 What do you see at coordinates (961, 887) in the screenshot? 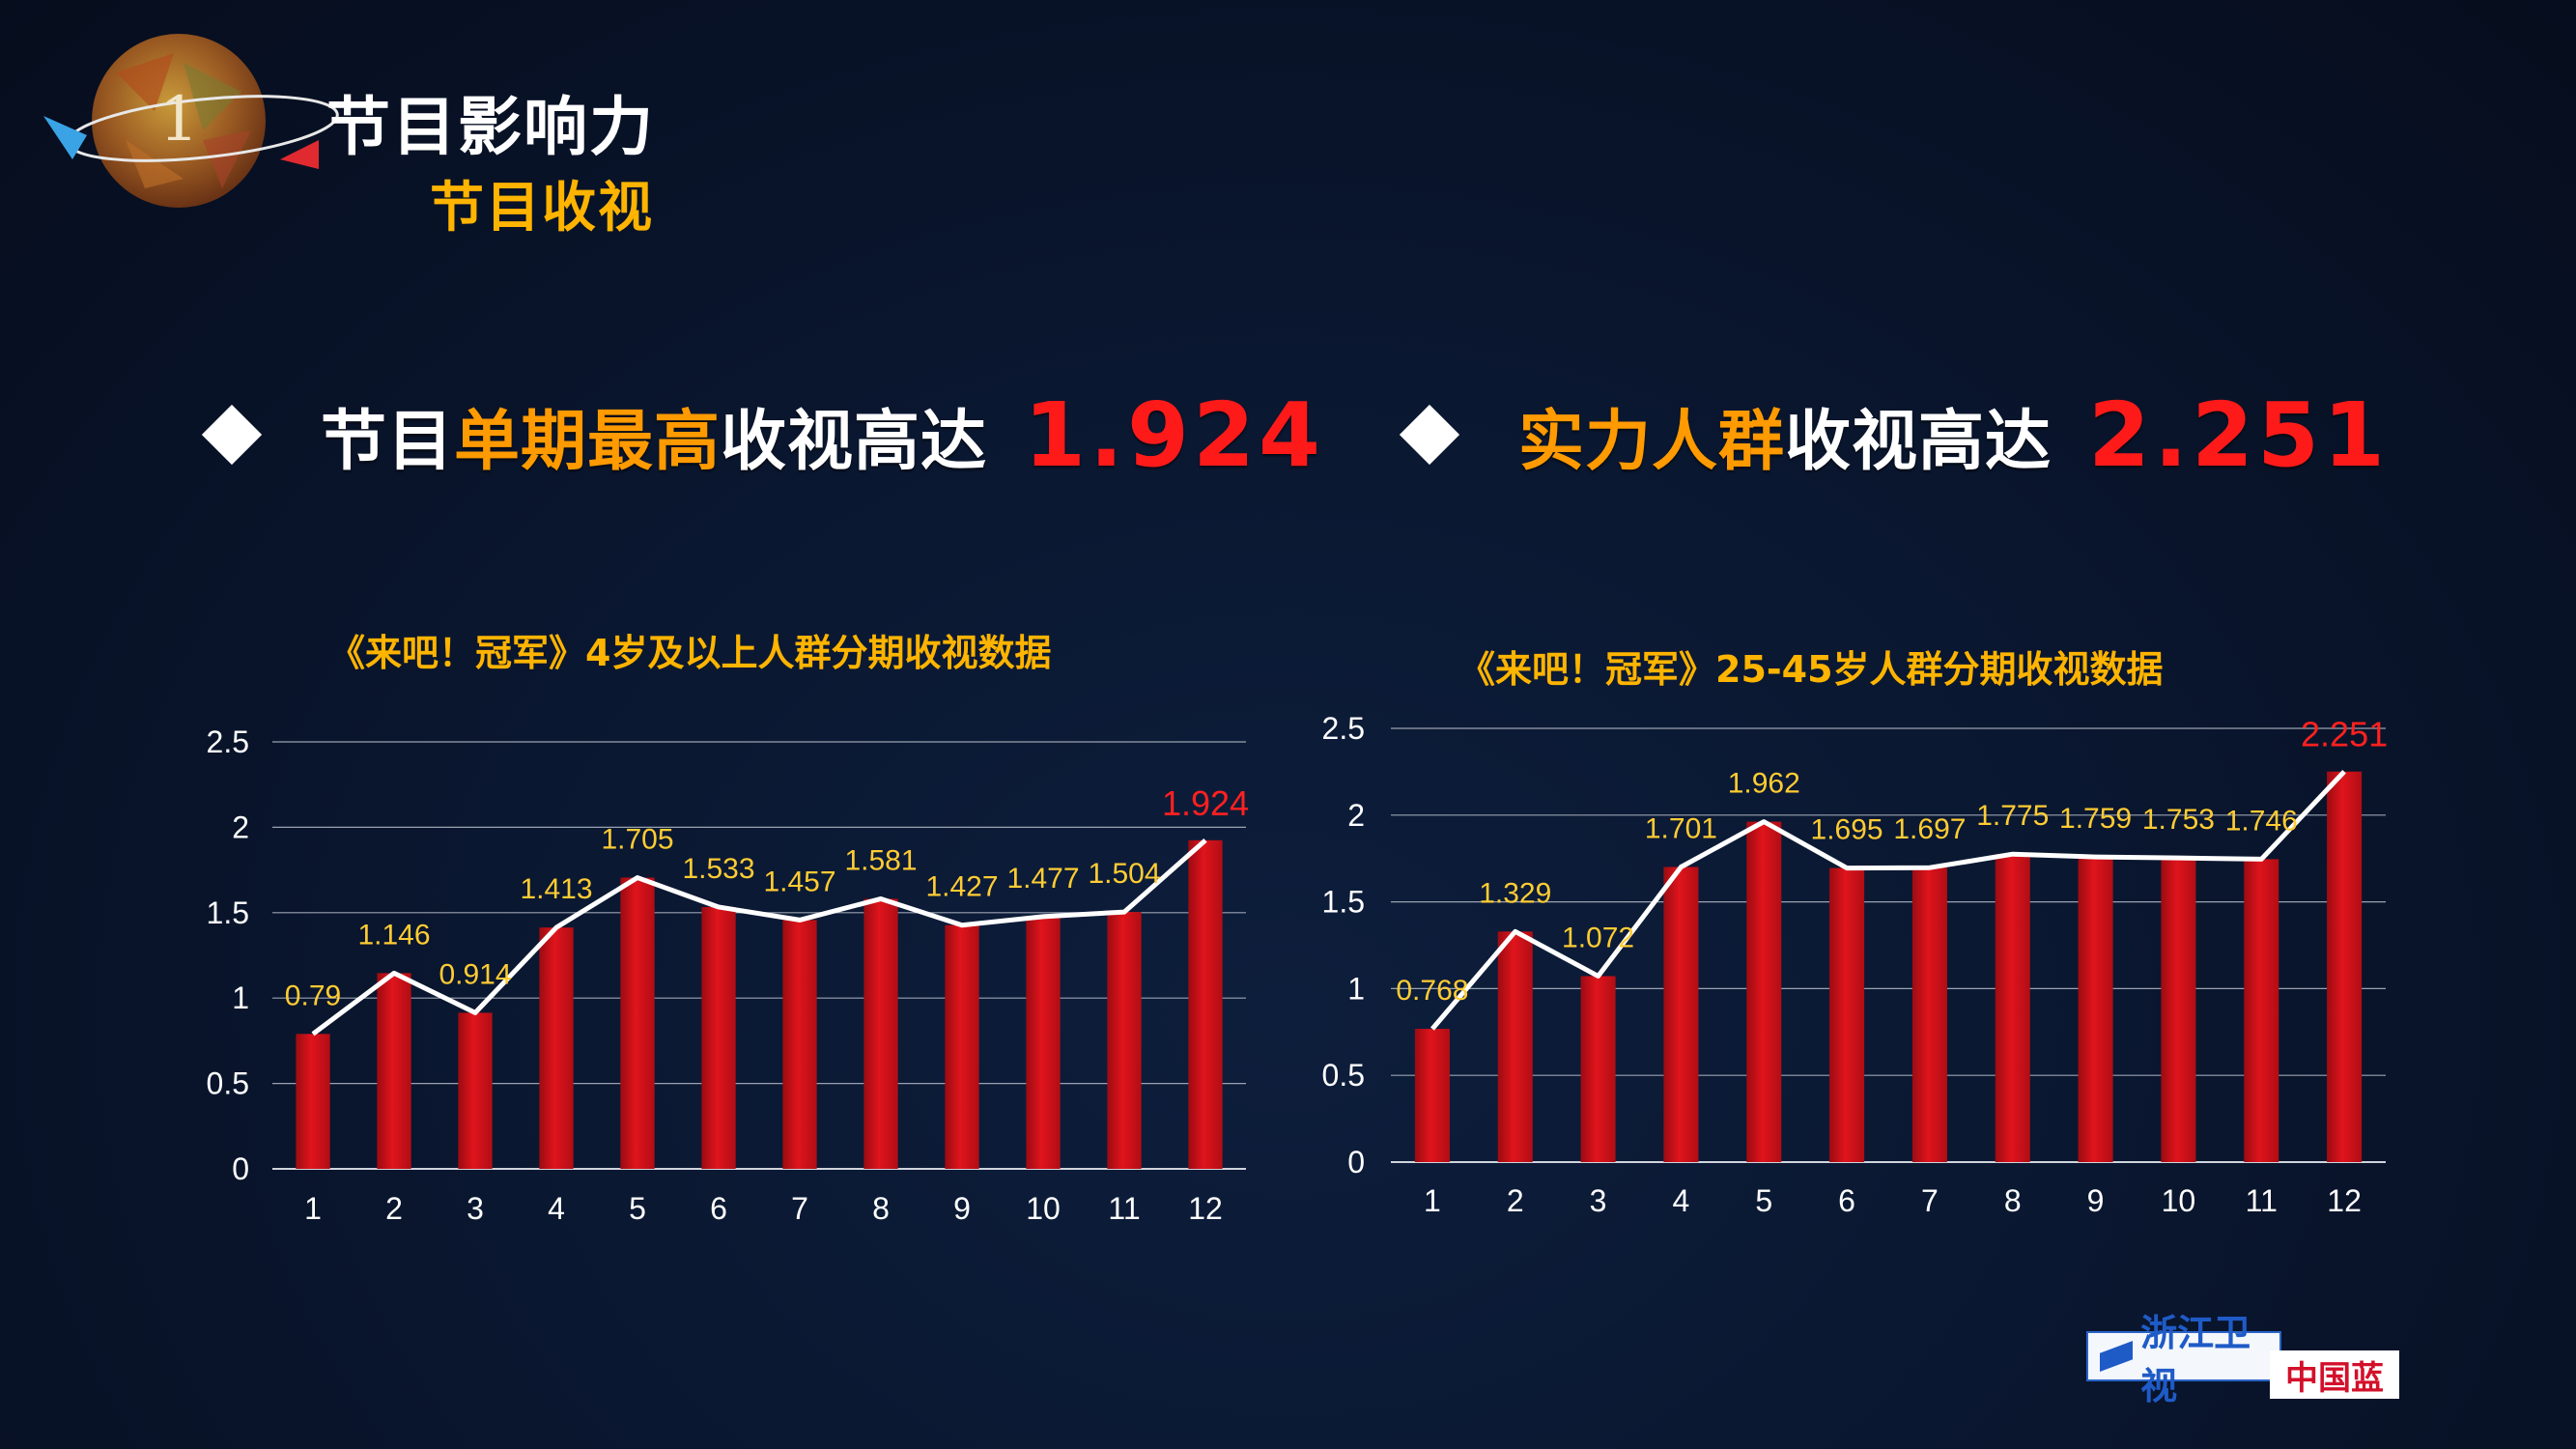
I see `data-label: 1.427` at bounding box center [961, 887].